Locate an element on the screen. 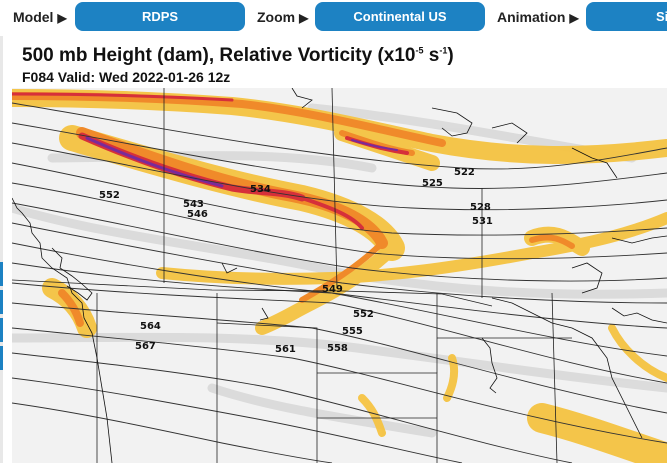 The width and height of the screenshot is (667, 463). contour-label: 528 is located at coordinates (480, 207).